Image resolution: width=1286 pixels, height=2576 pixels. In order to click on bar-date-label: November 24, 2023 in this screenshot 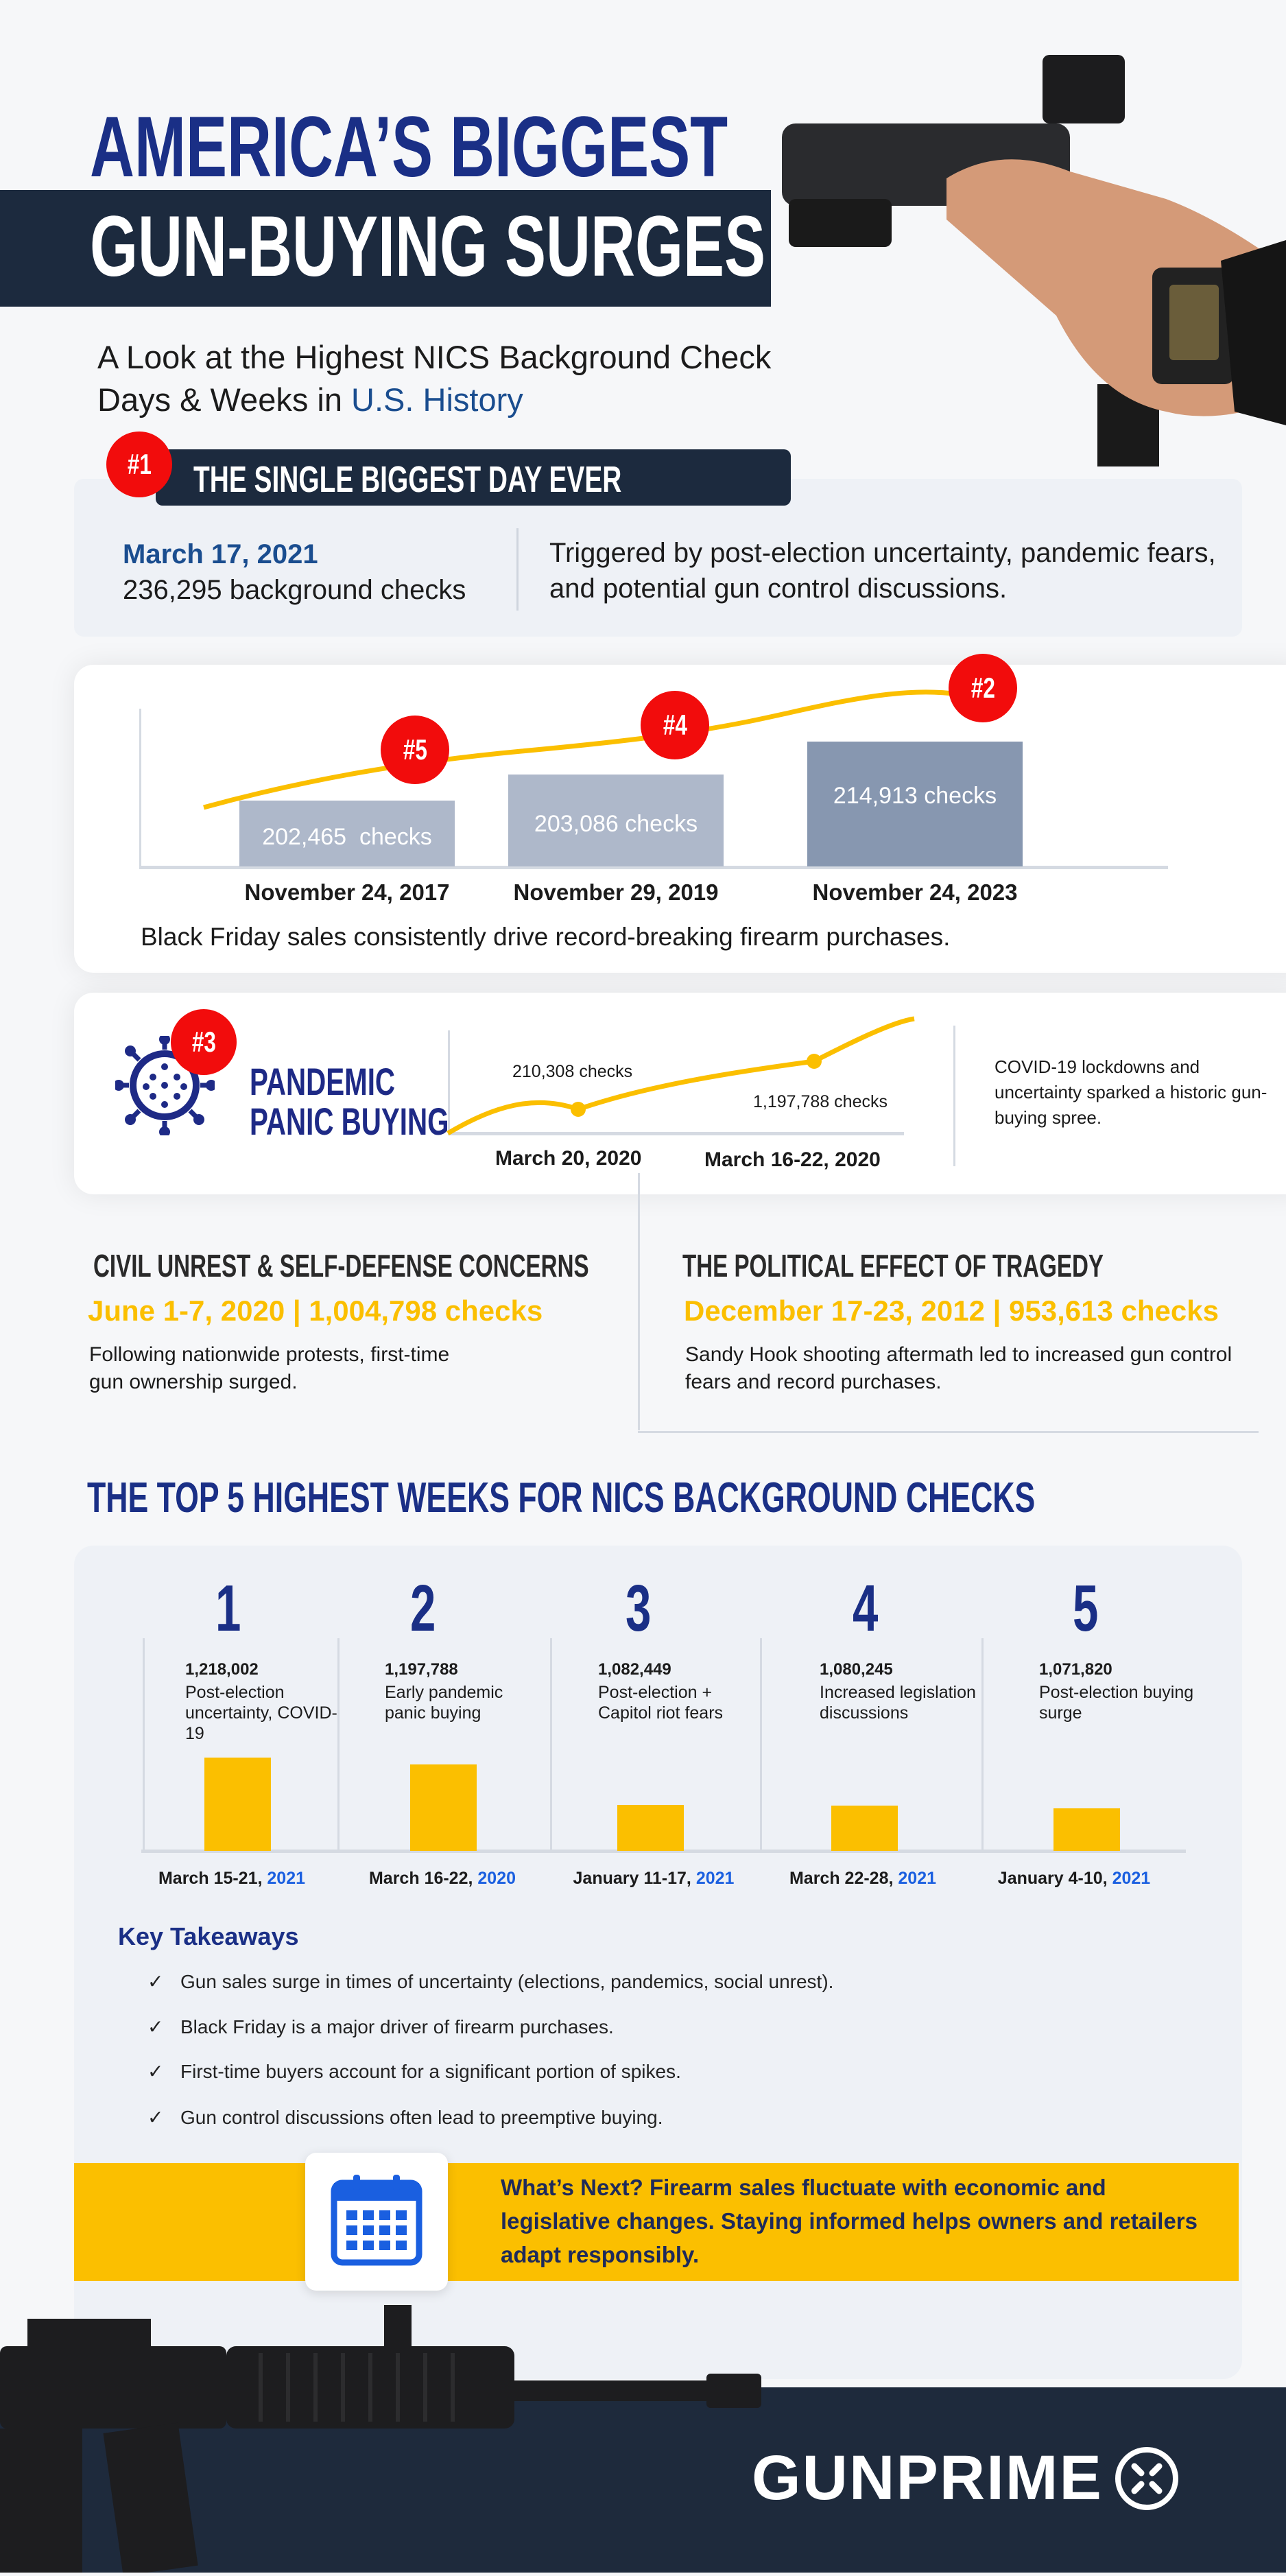, I will do `click(915, 892)`.